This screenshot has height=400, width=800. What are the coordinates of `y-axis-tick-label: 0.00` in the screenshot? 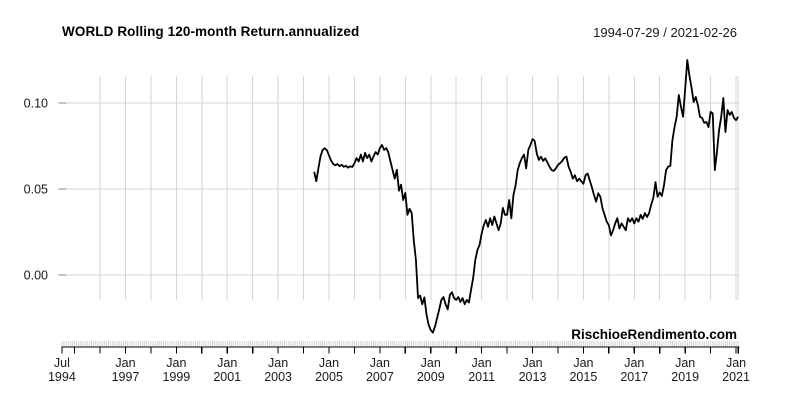 It's located at (36, 276).